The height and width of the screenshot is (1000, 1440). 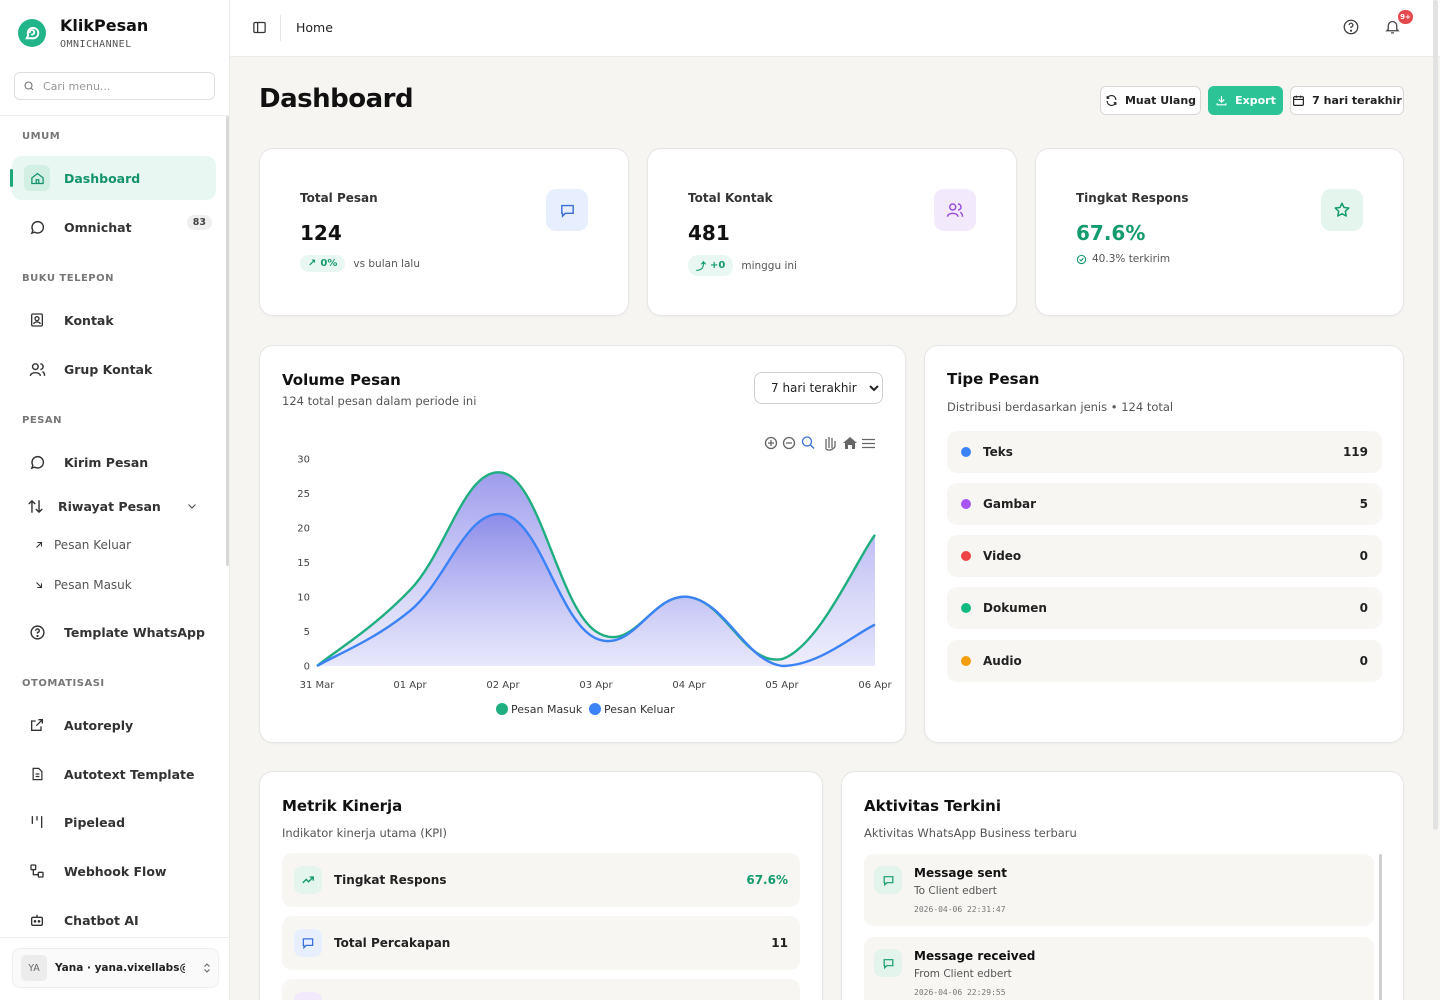 What do you see at coordinates (207, 968) in the screenshot?
I see `chevron-up-down-icon` at bounding box center [207, 968].